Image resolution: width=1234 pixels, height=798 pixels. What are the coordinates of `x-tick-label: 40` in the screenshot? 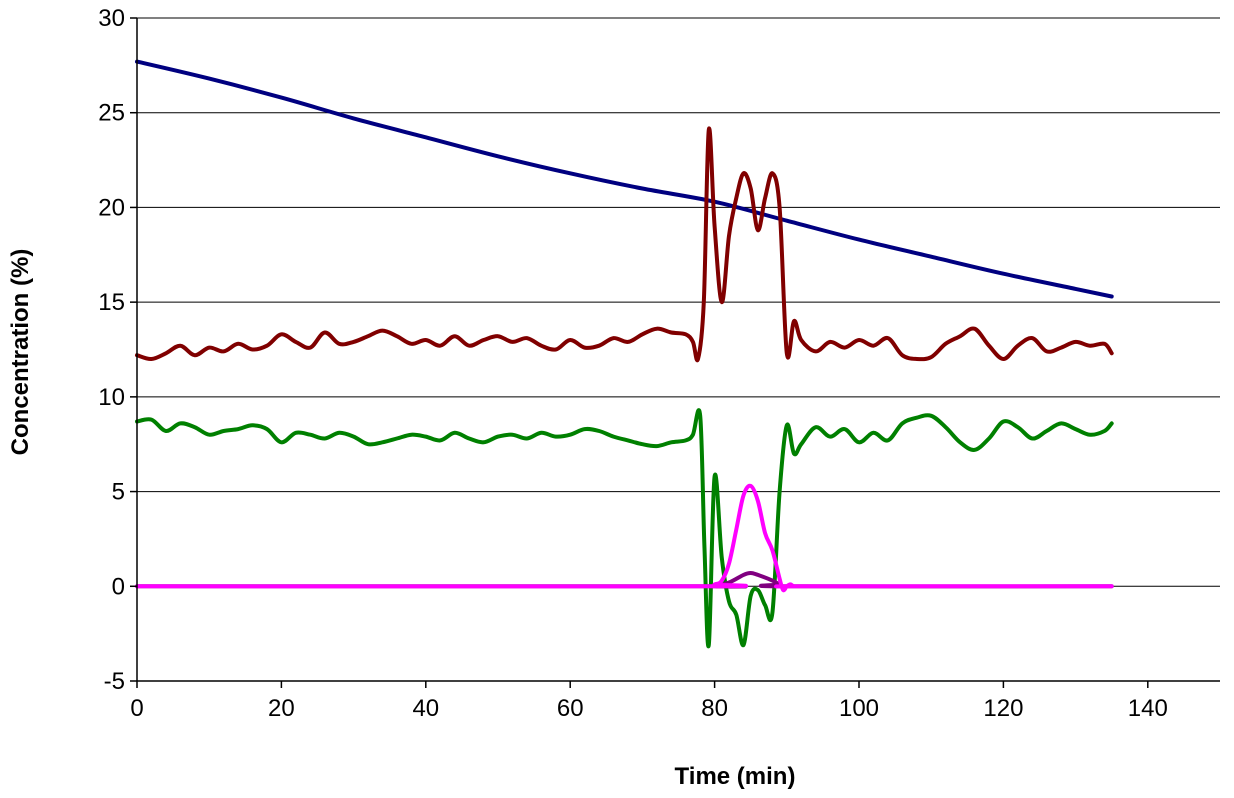 It's located at (425, 708).